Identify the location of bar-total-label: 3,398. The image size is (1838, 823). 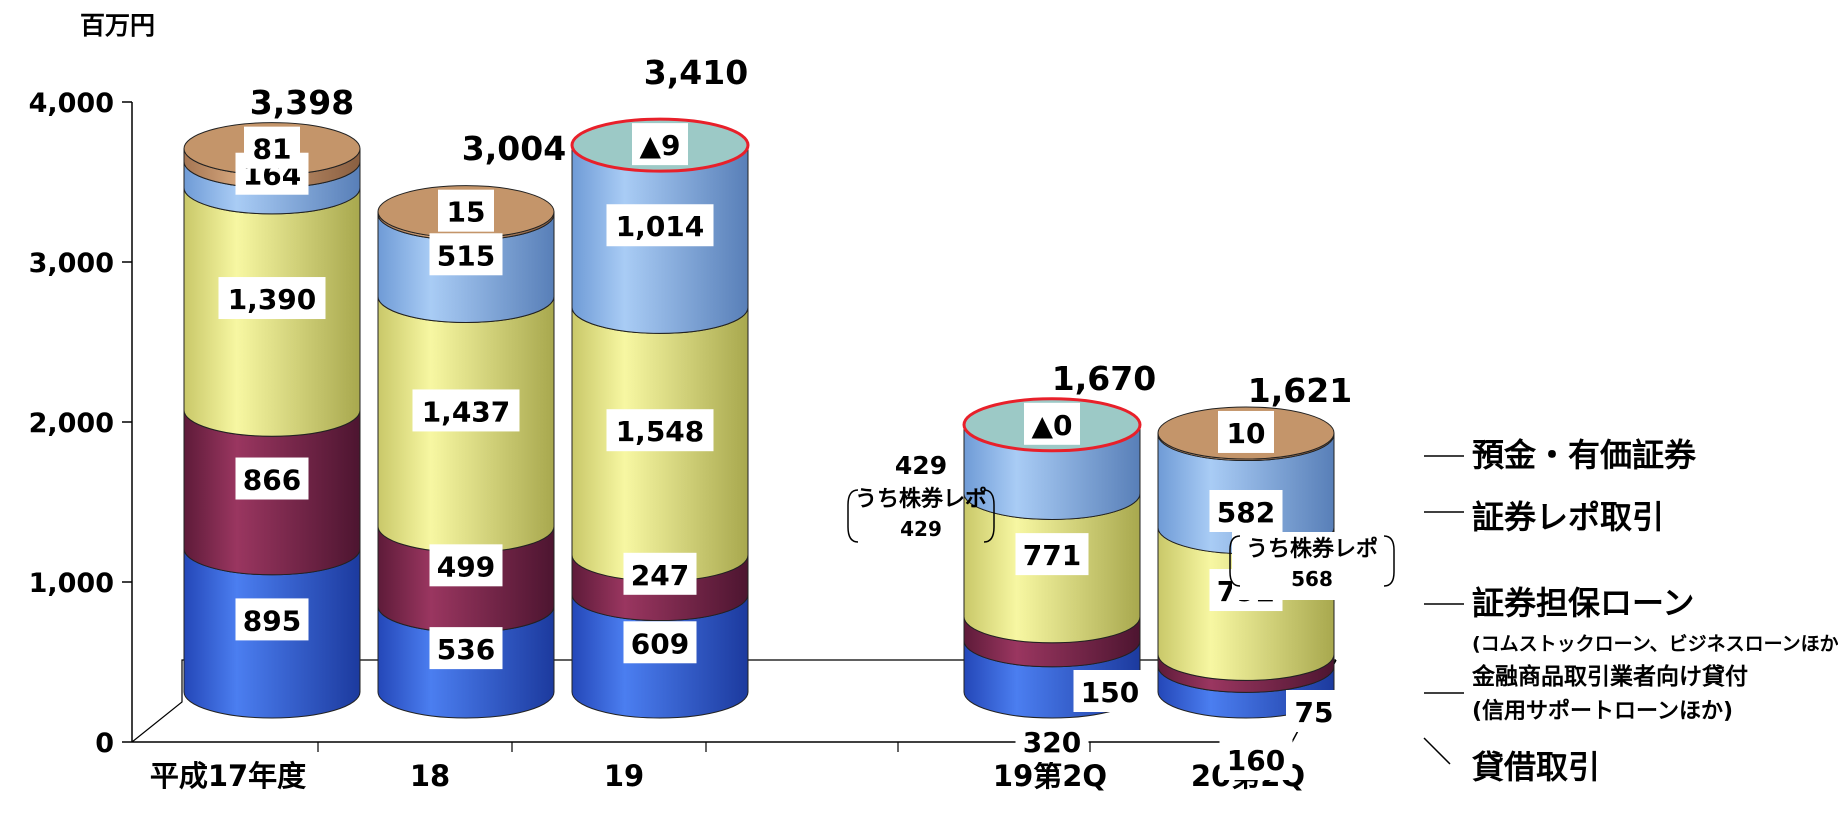
(302, 102).